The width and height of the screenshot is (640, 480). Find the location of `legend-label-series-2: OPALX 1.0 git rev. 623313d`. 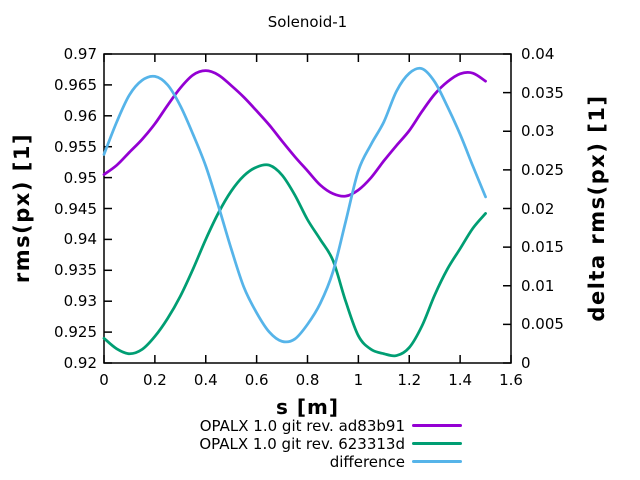

legend-label-series-2: OPALX 1.0 git rev. 623313d is located at coordinates (302, 444).